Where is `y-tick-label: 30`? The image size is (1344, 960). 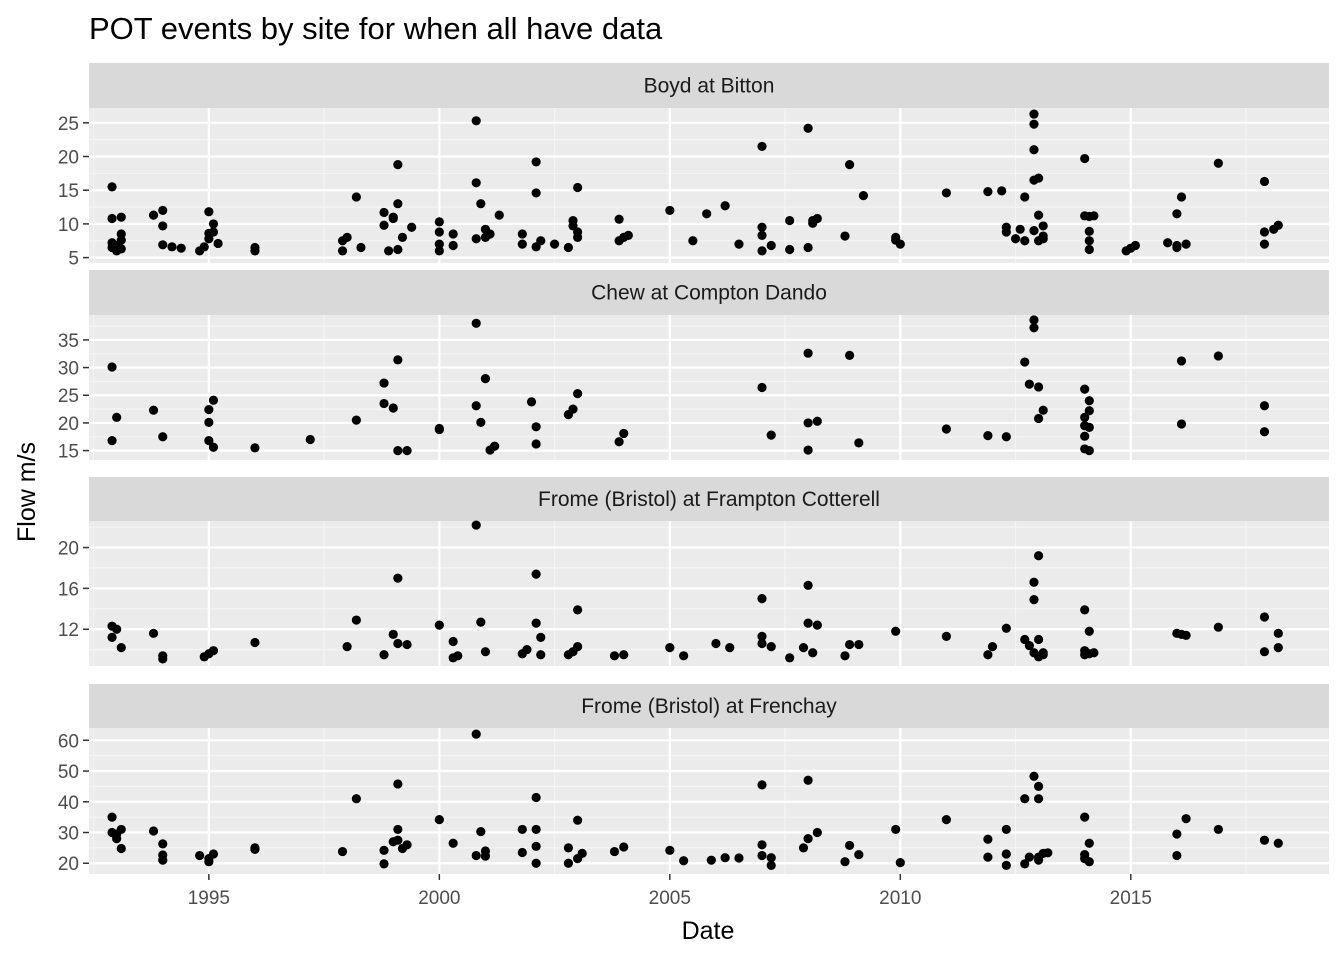
y-tick-label: 30 is located at coordinates (68, 369).